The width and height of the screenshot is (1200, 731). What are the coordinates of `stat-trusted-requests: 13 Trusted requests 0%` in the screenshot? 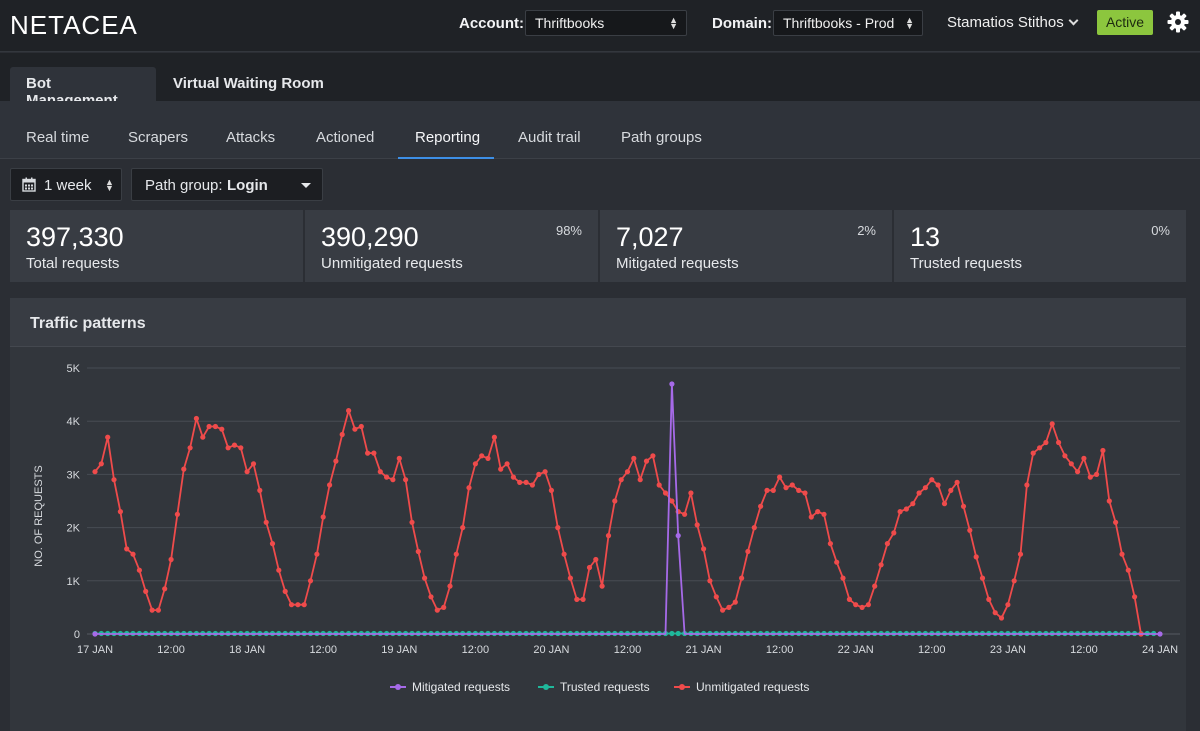 It's located at (1040, 246).